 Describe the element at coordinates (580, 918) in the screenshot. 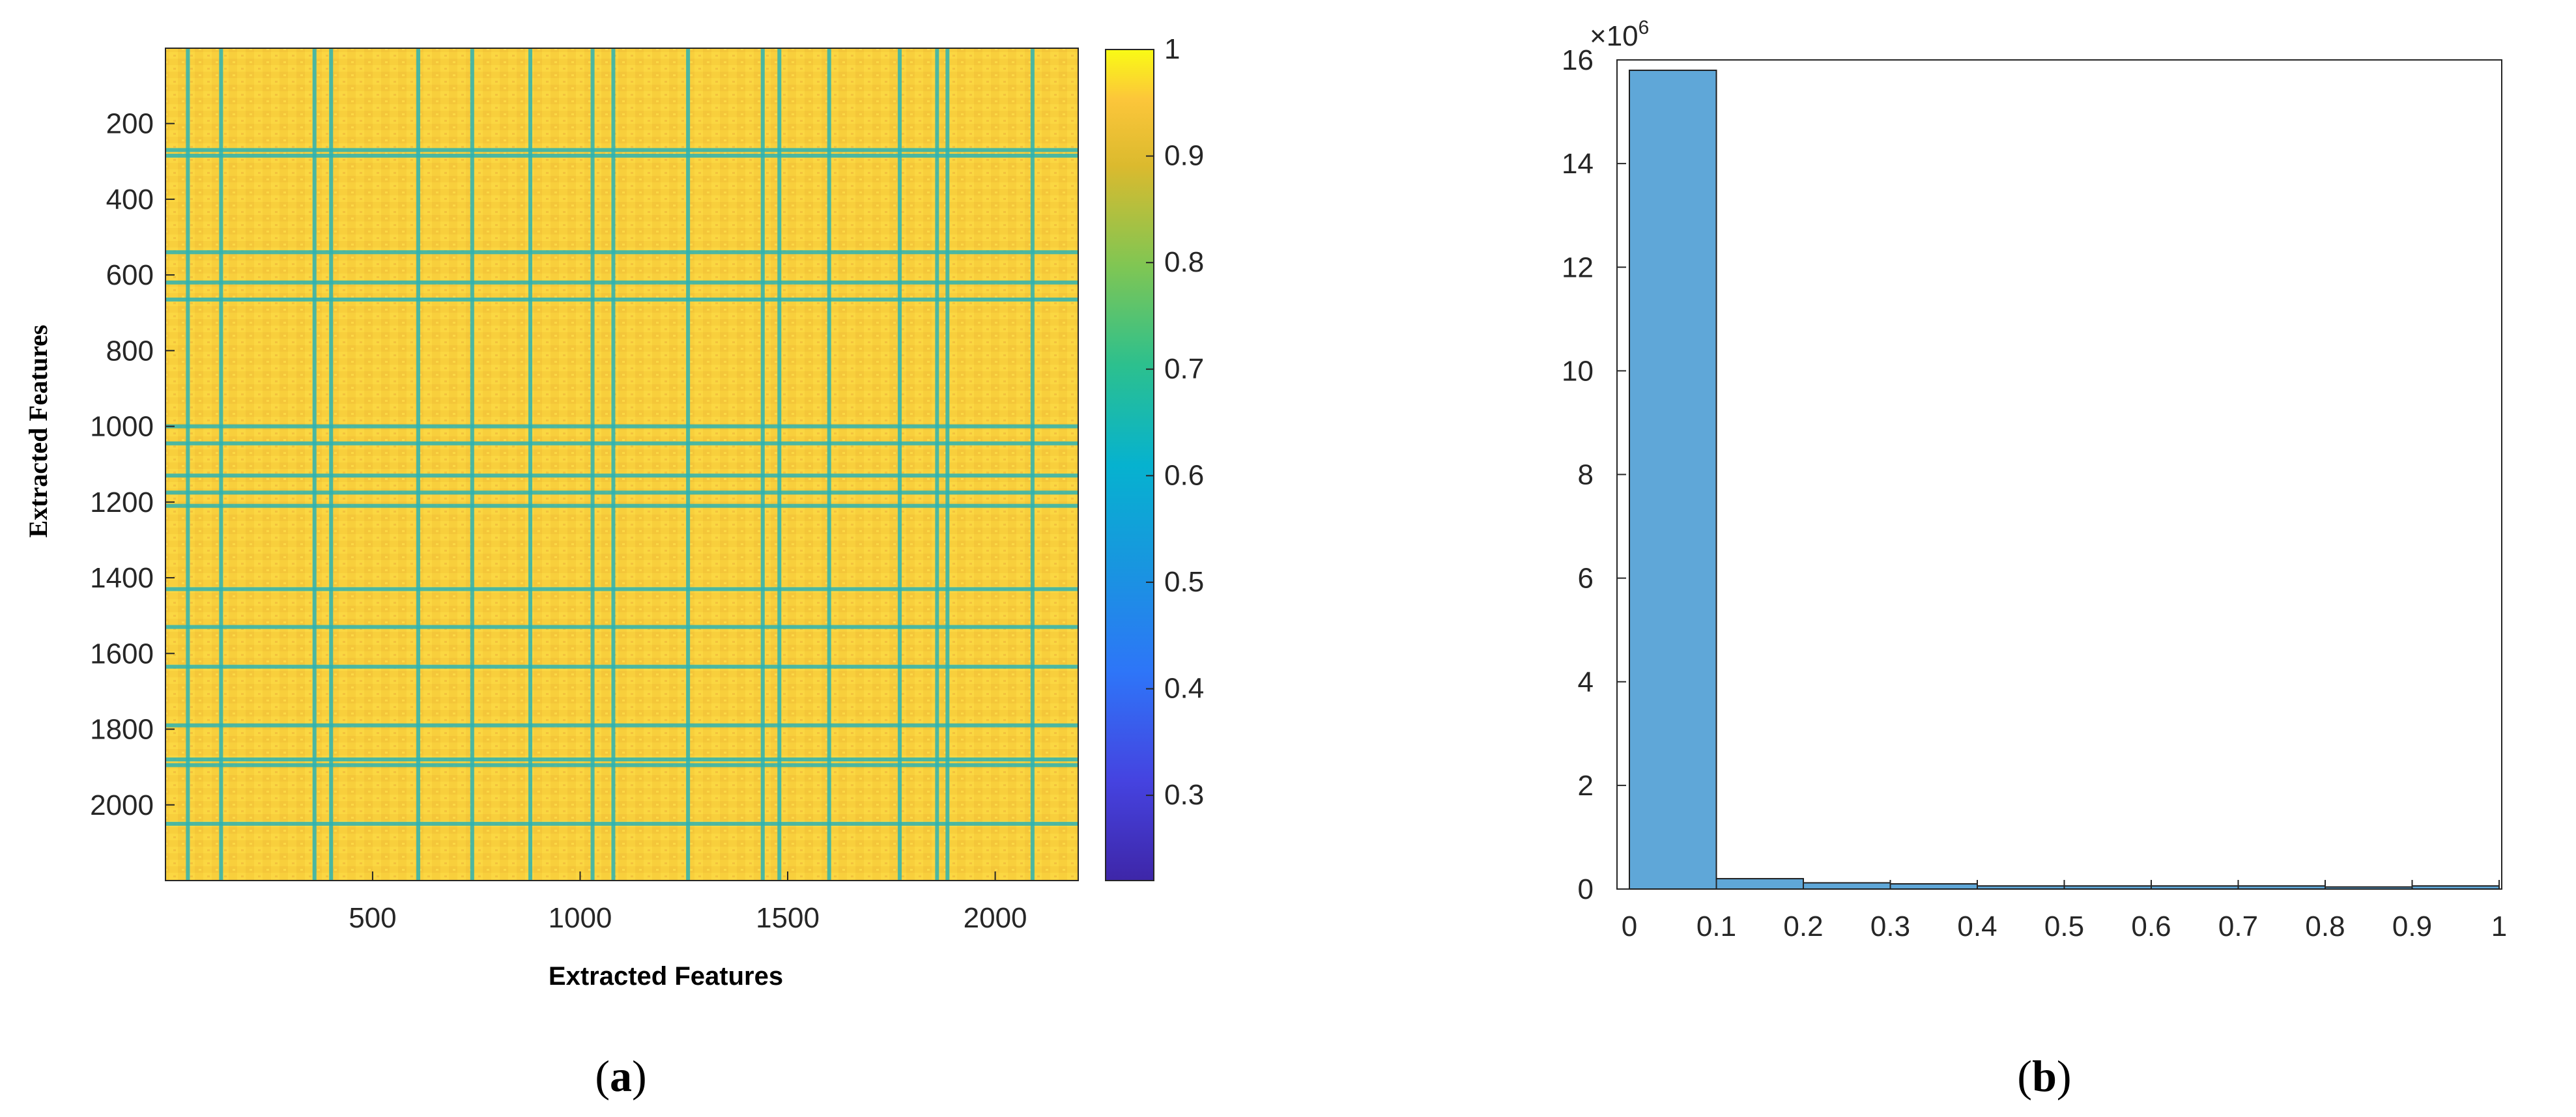

I see `heatmap-x-tick-label: 1000` at that location.